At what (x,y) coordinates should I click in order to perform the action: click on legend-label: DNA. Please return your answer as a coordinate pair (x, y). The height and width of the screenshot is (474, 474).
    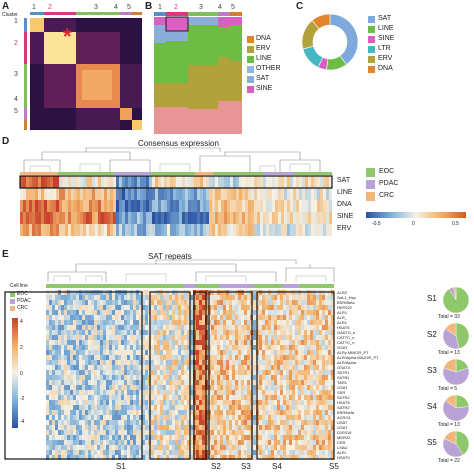
    Looking at the image, I should click on (385, 68).